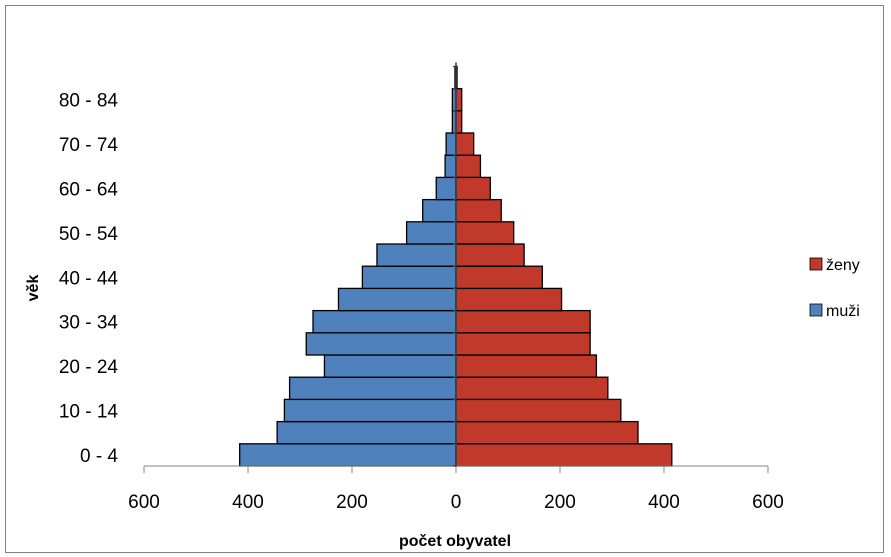 The height and width of the screenshot is (557, 891). What do you see at coordinates (248, 502) in the screenshot?
I see `x-tick-label-1: 400` at bounding box center [248, 502].